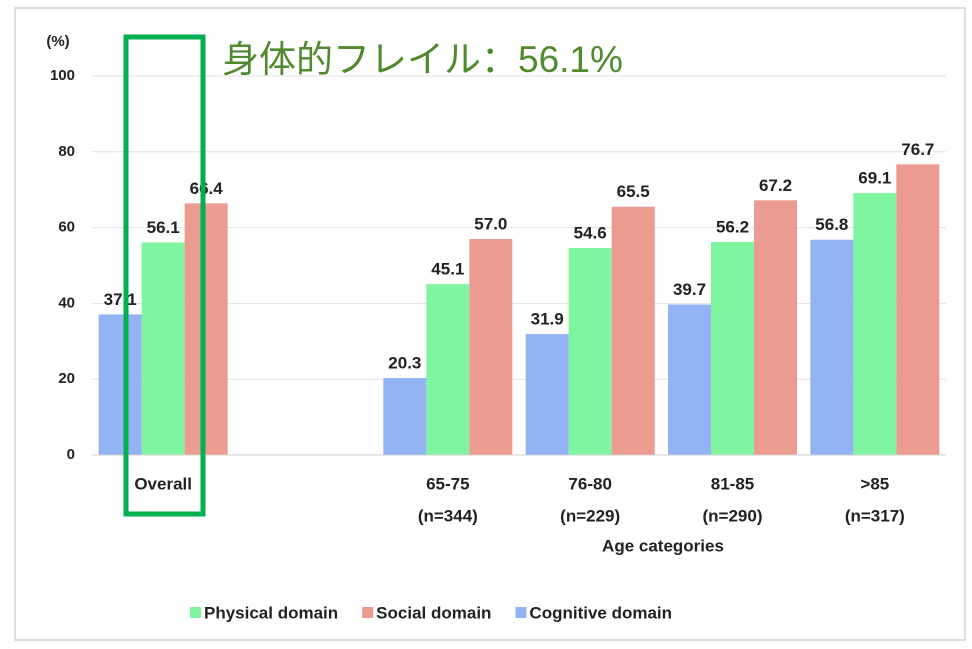  I want to click on data-label: 37.1, so click(120, 299).